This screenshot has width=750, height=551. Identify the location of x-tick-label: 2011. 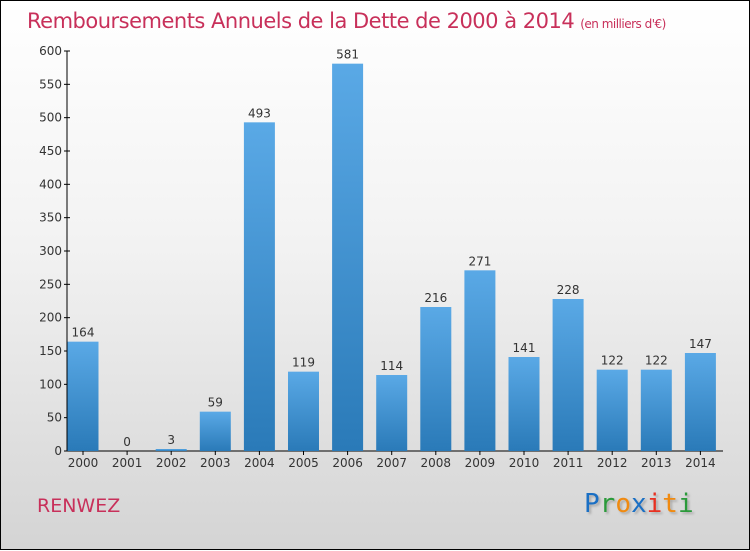
(568, 463).